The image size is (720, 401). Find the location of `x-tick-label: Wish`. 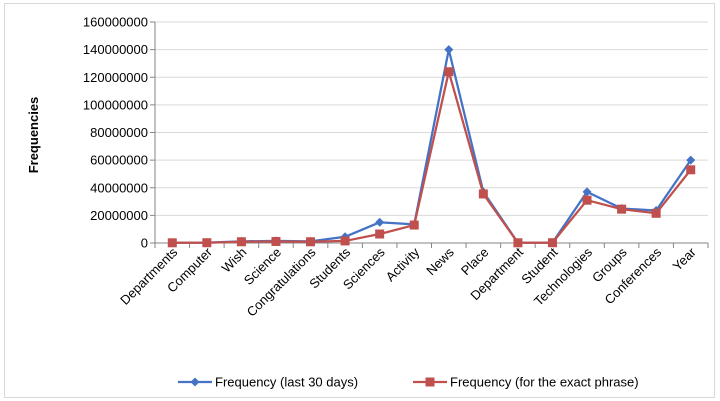

x-tick-label: Wish is located at coordinates (233, 260).